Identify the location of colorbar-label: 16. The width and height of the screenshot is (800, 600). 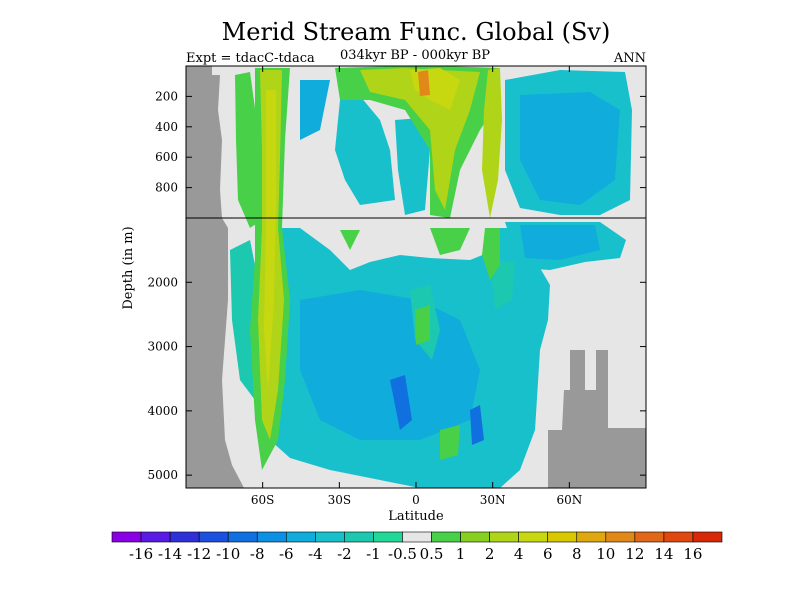
(692, 554).